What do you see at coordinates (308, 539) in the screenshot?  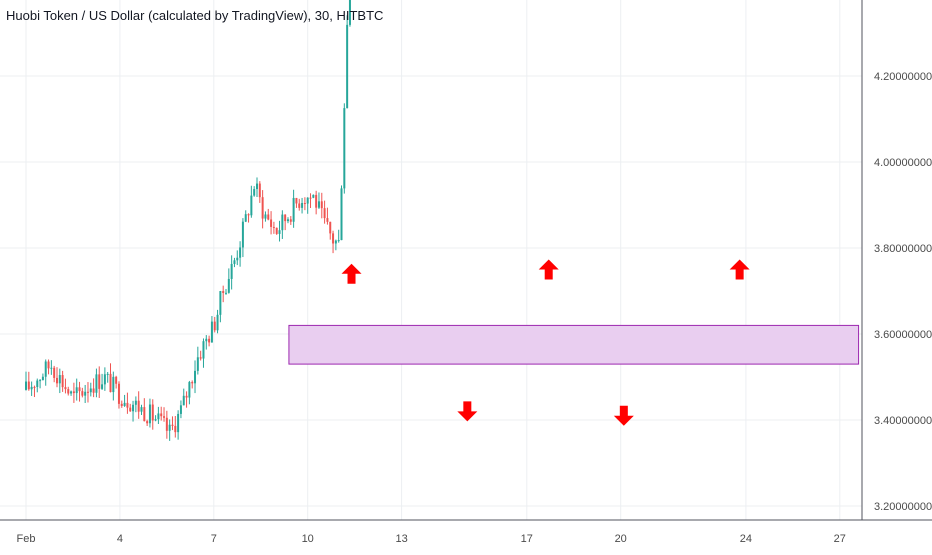 I see `x-tick-label: 10` at bounding box center [308, 539].